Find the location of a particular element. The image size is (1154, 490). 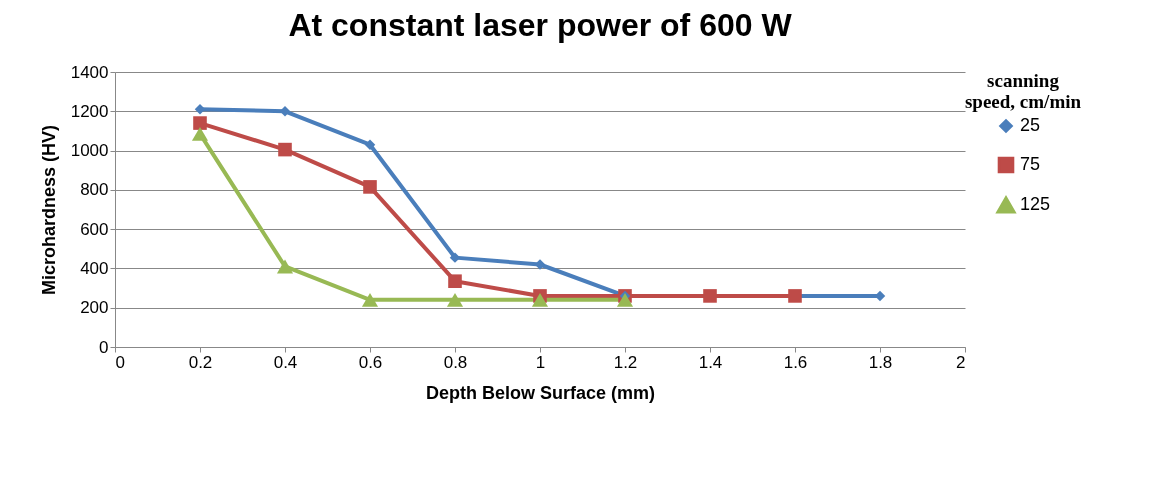

x-tick-label: 0.8 is located at coordinates (455, 362).